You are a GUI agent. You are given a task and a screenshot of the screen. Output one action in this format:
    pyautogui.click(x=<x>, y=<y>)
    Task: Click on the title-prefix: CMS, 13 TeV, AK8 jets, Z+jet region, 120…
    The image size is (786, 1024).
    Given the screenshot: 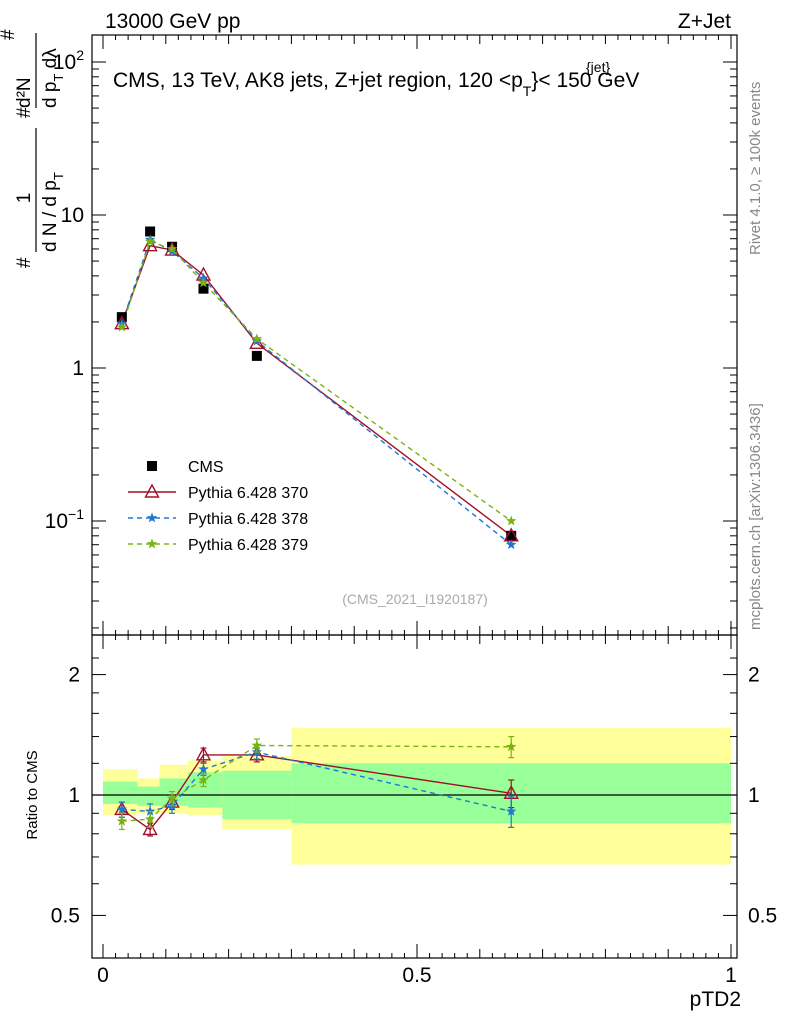 What is the action you would take?
    pyautogui.click(x=318, y=80)
    